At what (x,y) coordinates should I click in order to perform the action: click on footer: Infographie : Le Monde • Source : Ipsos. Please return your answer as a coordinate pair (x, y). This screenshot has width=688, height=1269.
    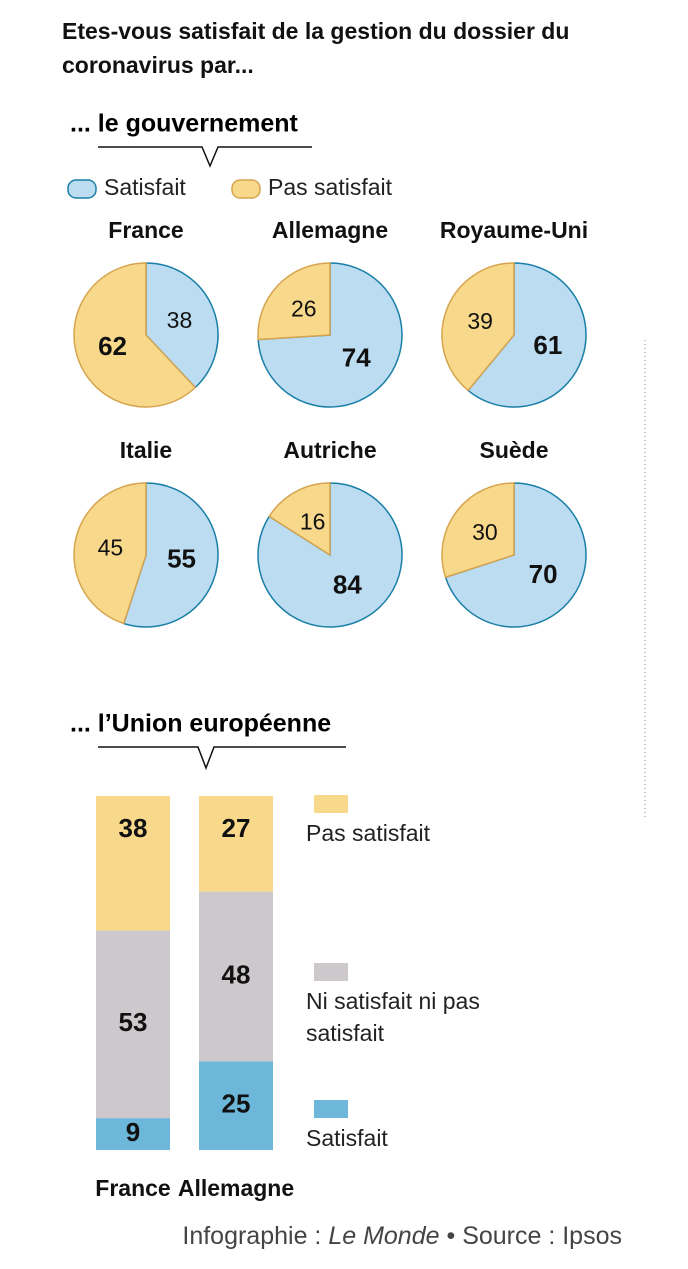
    Looking at the image, I should click on (402, 1236).